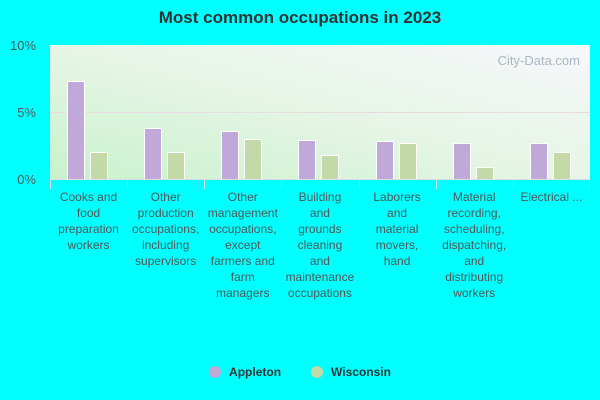 This screenshot has width=600, height=400. What do you see at coordinates (26, 112) in the screenshot?
I see `y-tick-5: 5%` at bounding box center [26, 112].